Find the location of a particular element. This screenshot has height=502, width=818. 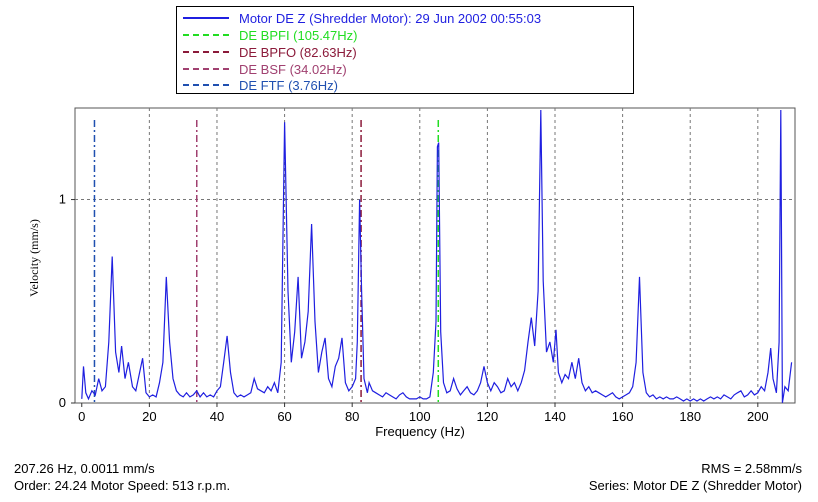

x-tick-labels: 0 20 40 60 80 100 120 140 160 180 200 is located at coordinates (423, 416).